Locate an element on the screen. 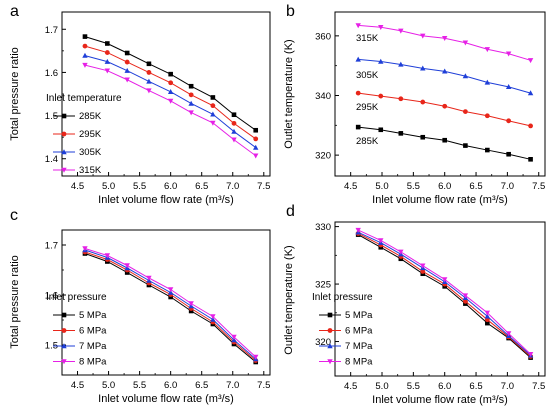 This screenshot has height=414, width=550. panel-letter: a is located at coordinates (14, 11).